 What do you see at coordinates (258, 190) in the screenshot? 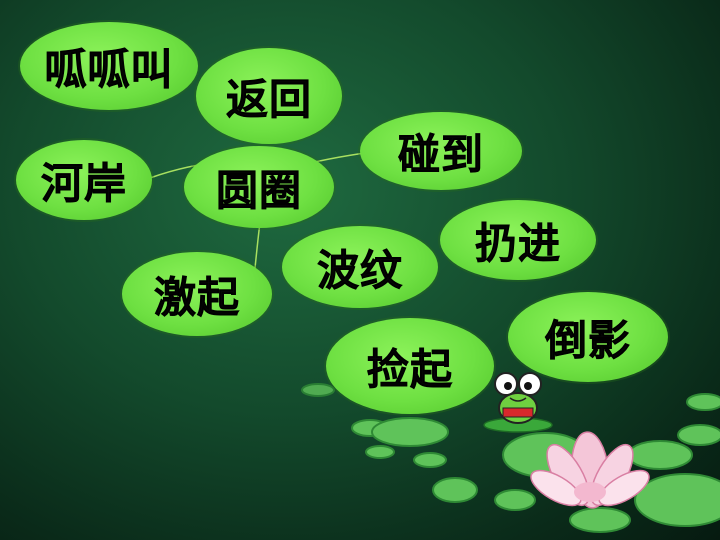
I see `word-label: 圆圈` at bounding box center [258, 190].